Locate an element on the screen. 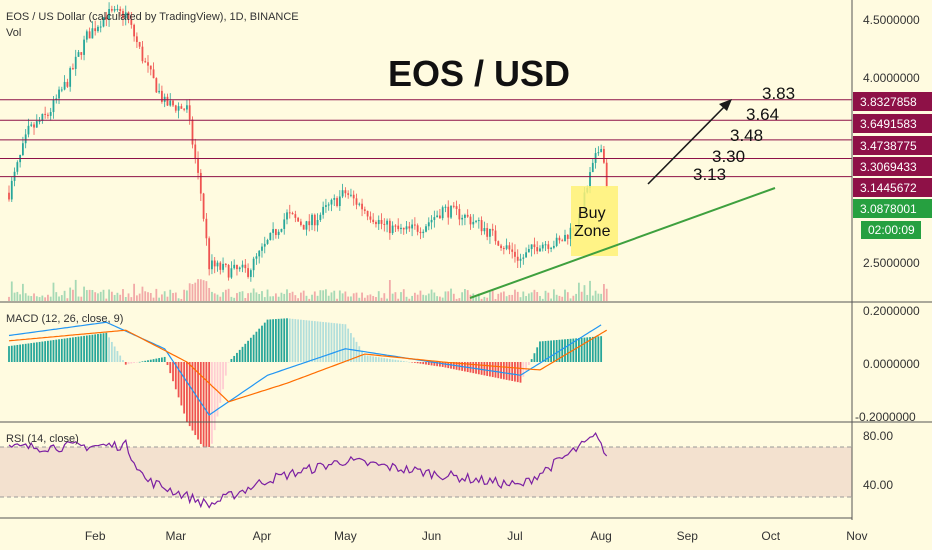 Image resolution: width=932 pixels, height=550 pixels. time-tick-may: May is located at coordinates (345, 536).